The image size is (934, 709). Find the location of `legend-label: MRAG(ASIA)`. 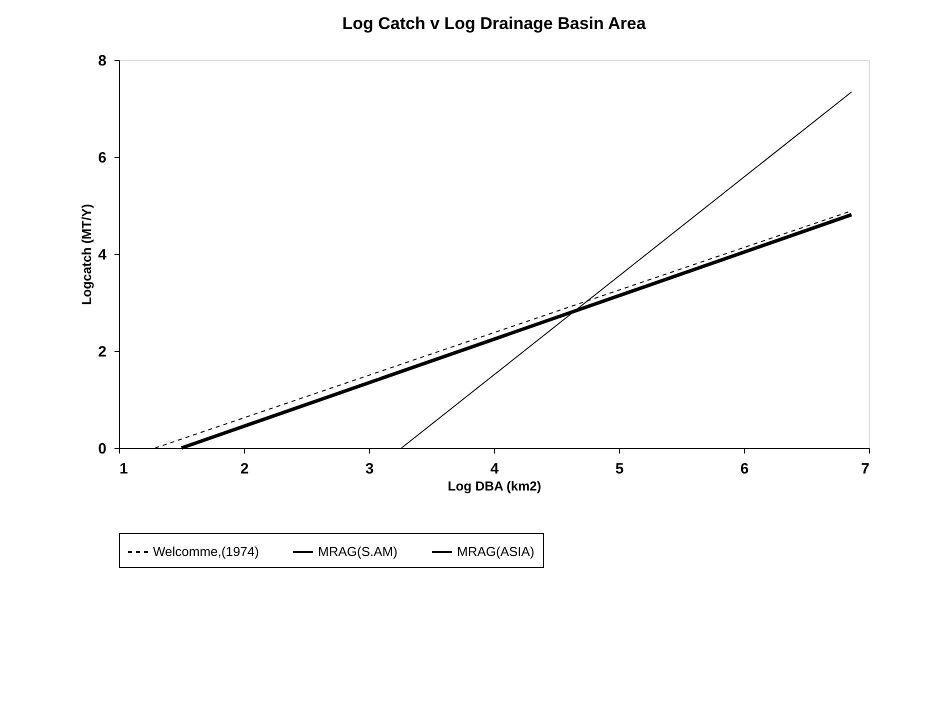

legend-label: MRAG(ASIA) is located at coordinates (495, 551).